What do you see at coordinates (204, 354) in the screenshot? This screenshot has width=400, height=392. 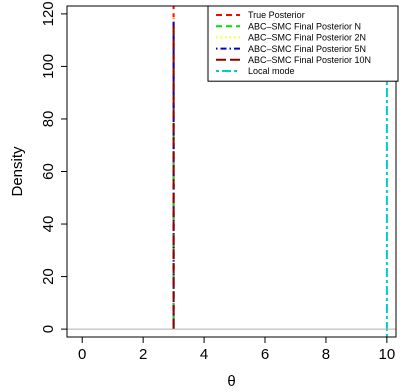 I see `x-tick-label: 4` at bounding box center [204, 354].